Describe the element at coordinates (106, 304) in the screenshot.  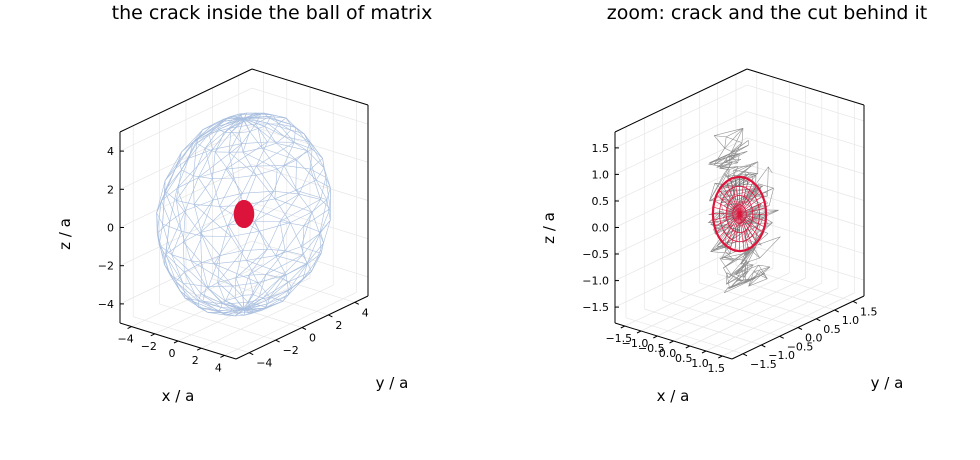
I see `z-tick-label: −4` at that location.